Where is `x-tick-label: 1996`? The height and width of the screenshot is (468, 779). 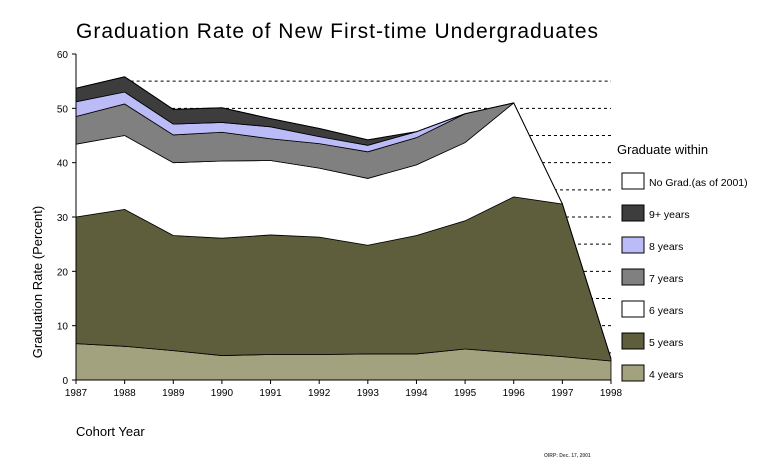
x-tick-label: 1996 is located at coordinates (514, 393).